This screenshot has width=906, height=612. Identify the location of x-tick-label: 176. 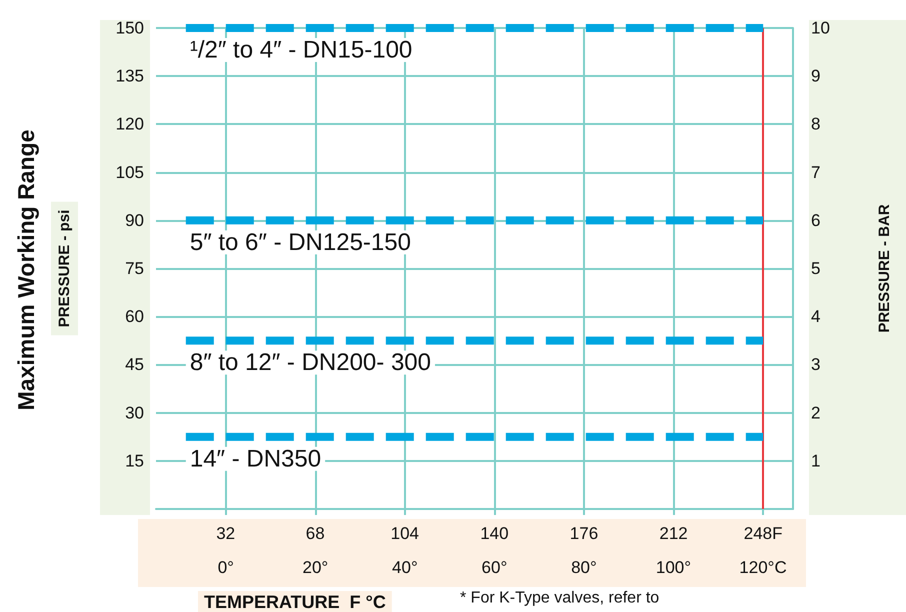
(584, 533).